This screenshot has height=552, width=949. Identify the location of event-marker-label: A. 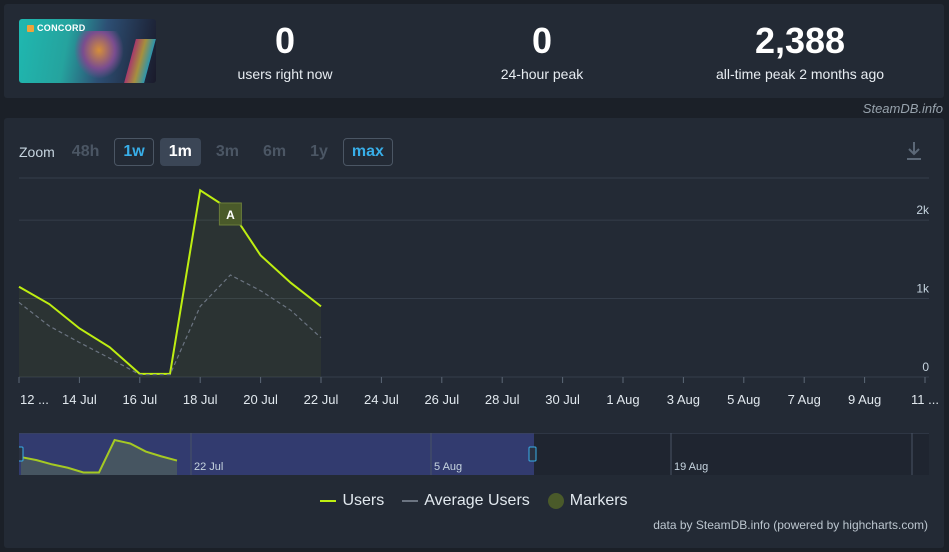
(230, 215).